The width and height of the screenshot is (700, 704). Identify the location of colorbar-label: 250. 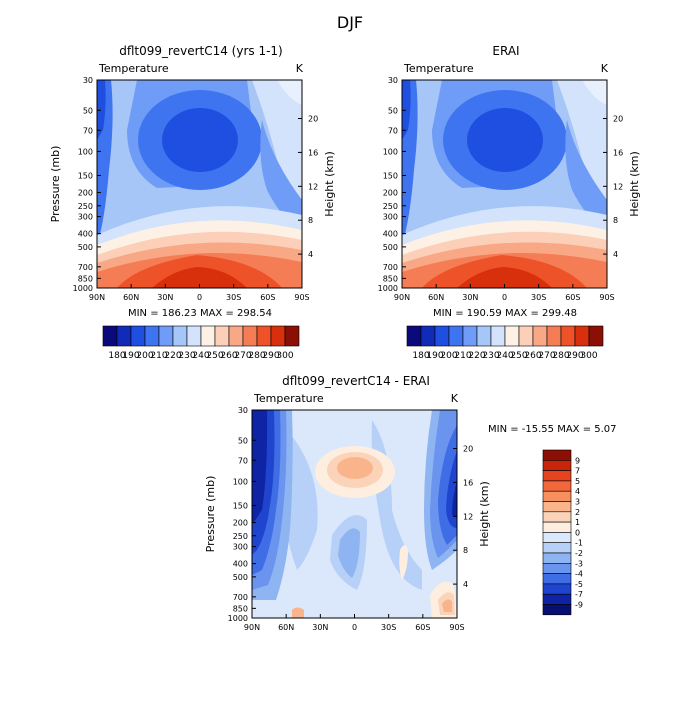
(518, 356).